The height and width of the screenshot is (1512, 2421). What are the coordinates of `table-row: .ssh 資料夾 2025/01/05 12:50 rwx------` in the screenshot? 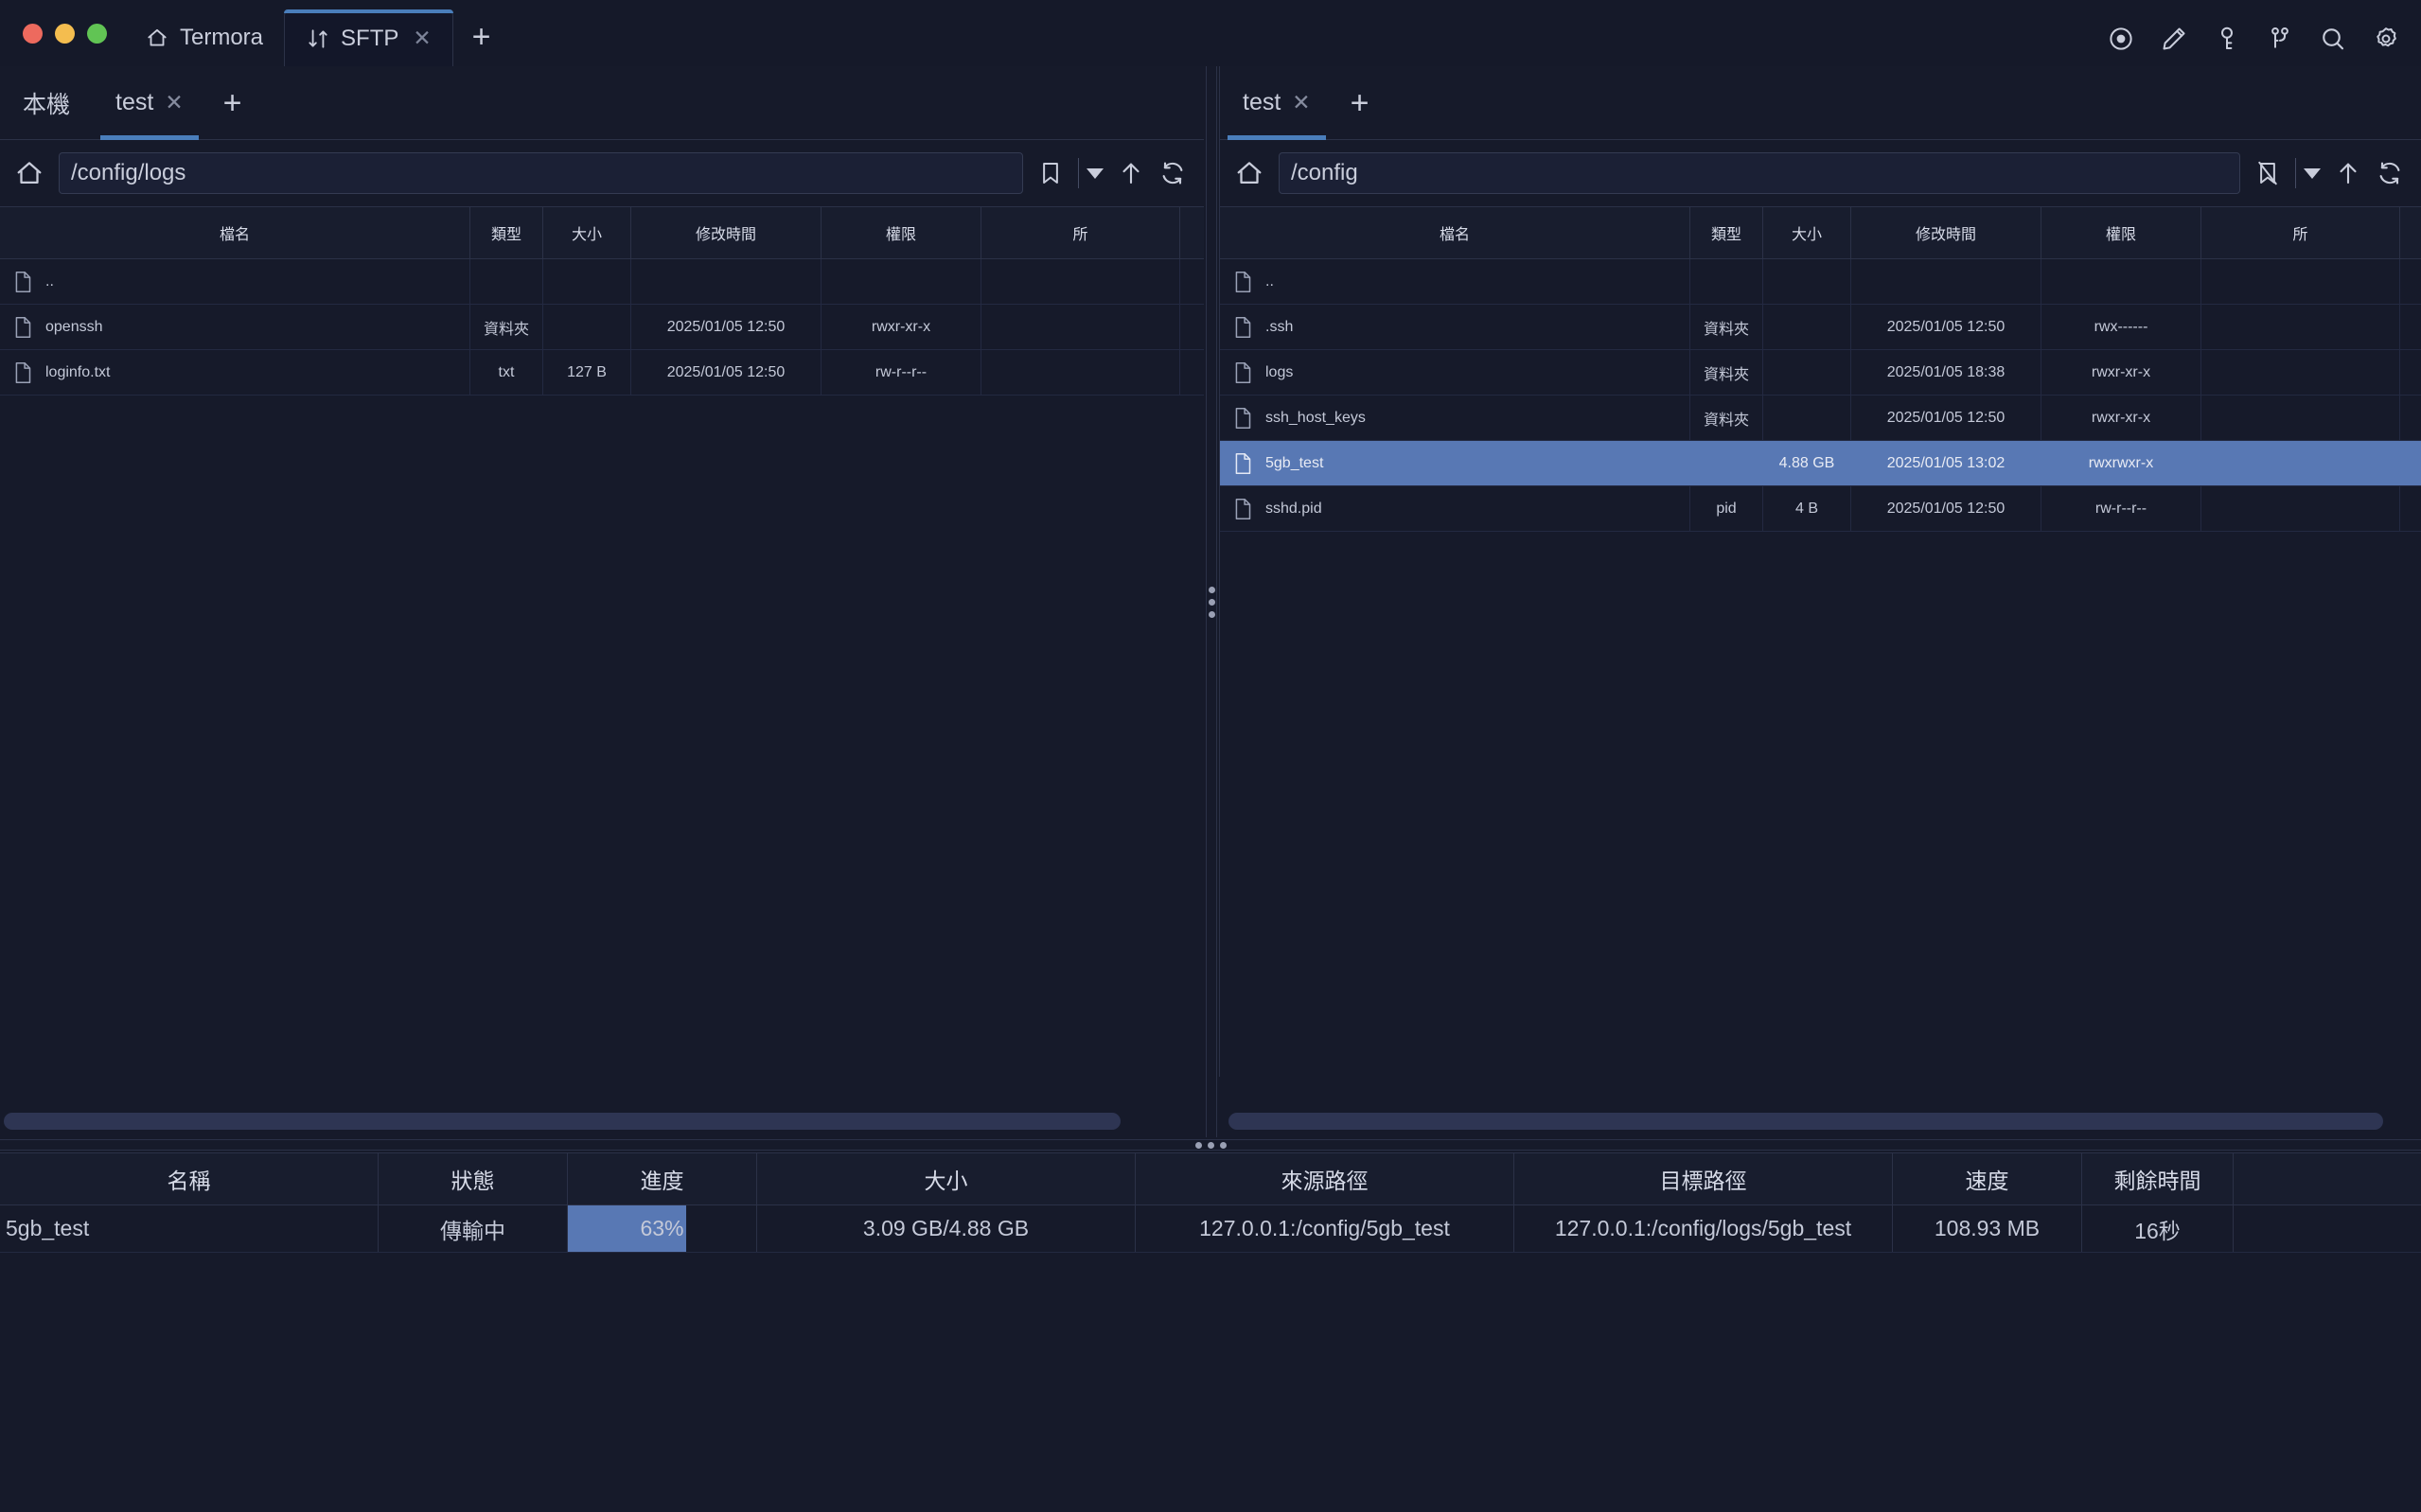 It's located at (1820, 327).